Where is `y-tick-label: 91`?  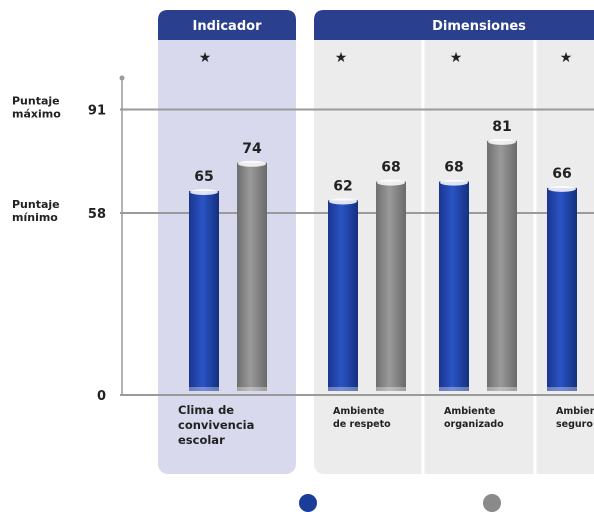
y-tick-label: 91 is located at coordinates (97, 110).